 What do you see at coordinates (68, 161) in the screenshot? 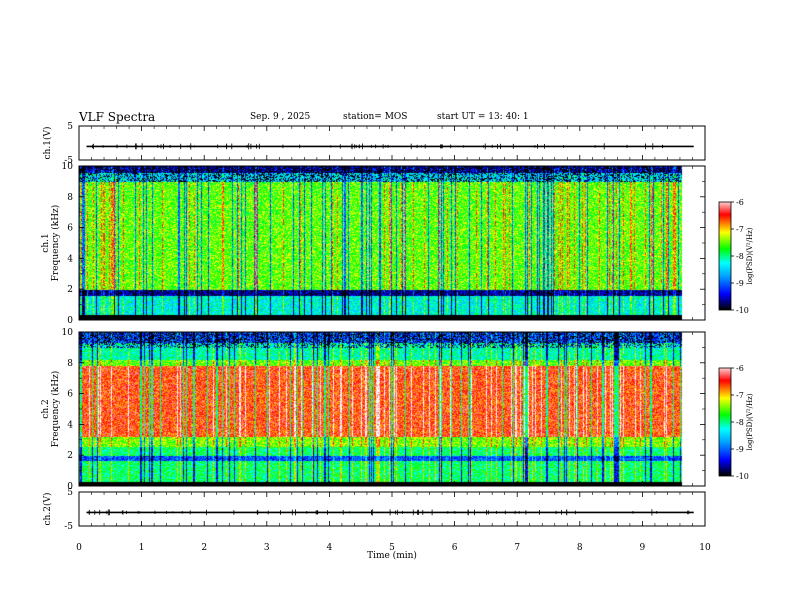
I see `ch1-waveform-ytick-label: -5` at bounding box center [68, 161].